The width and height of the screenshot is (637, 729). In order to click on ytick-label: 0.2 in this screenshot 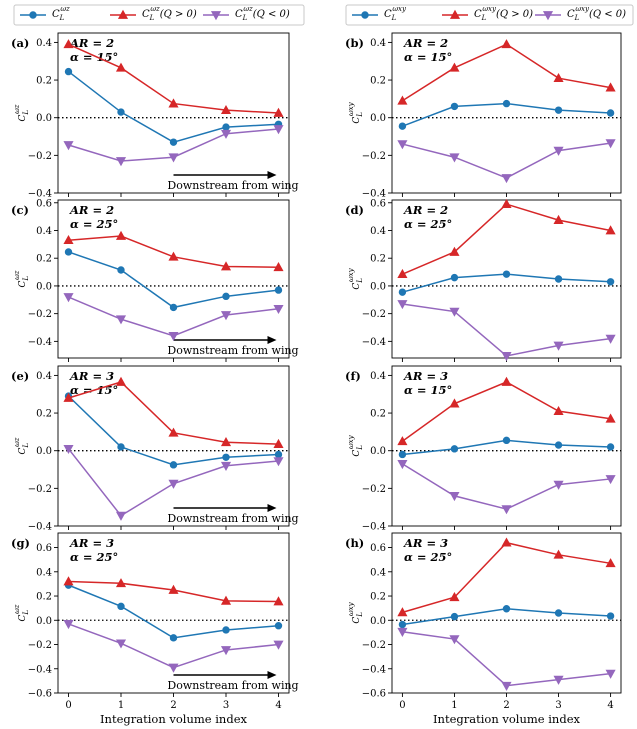, I will do `click(378, 81)`.